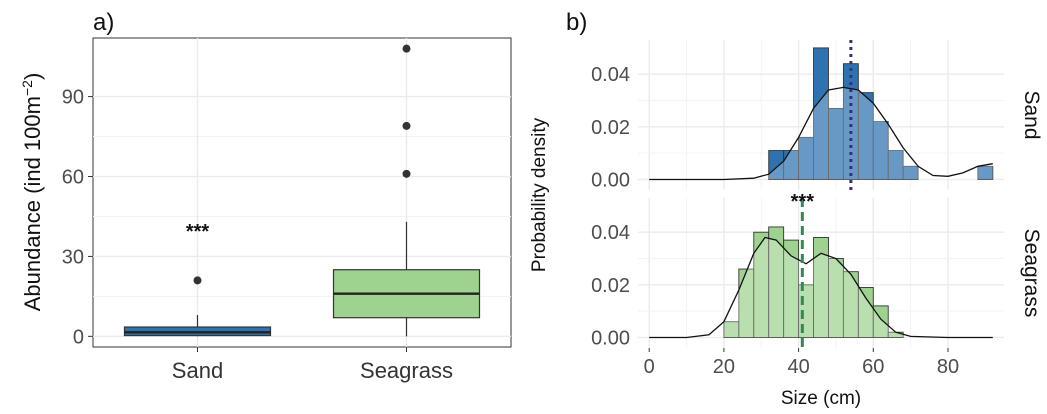 The image size is (1047, 414). I want to click on facet-strip-seagrass: Seagrass, so click(1031, 273).